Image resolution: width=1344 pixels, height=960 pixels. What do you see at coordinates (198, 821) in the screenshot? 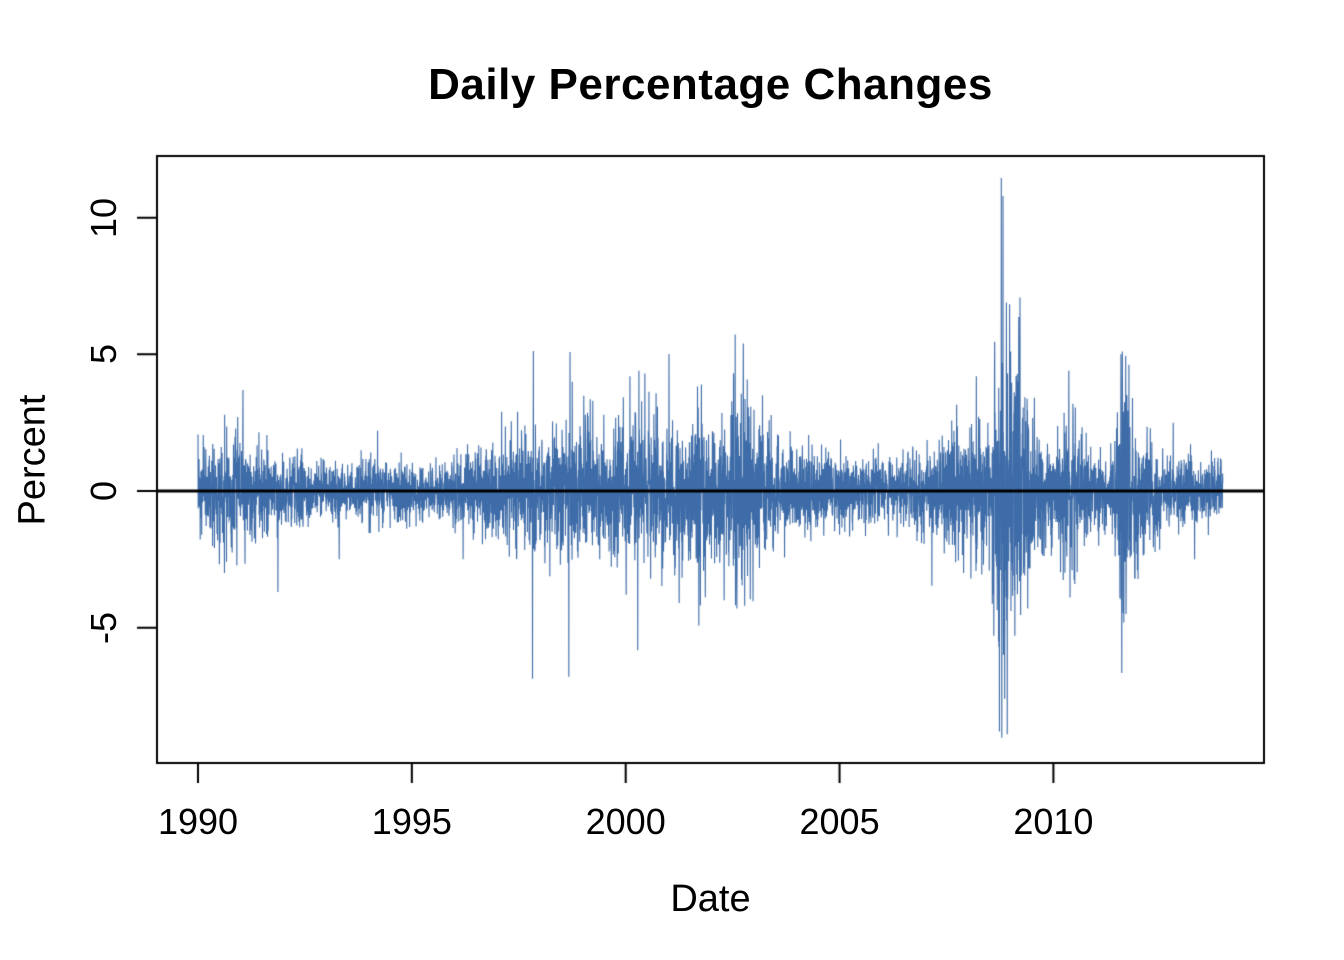
I see `x-tick-label: 1990` at bounding box center [198, 821].